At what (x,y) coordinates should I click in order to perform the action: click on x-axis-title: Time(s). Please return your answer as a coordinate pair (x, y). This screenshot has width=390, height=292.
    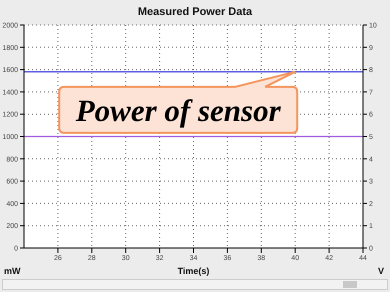
    Looking at the image, I should click on (194, 271).